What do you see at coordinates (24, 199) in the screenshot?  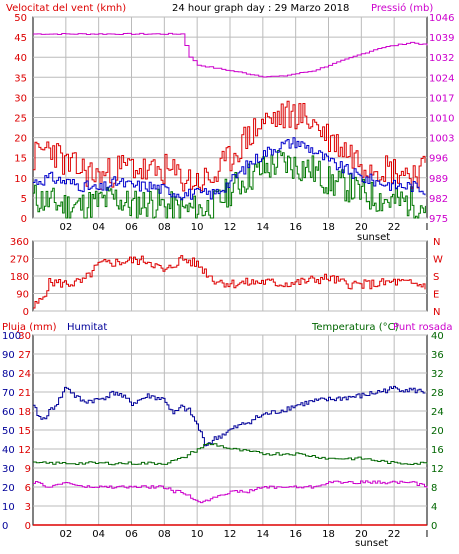 I see `wind-y-tick: 5` at bounding box center [24, 199].